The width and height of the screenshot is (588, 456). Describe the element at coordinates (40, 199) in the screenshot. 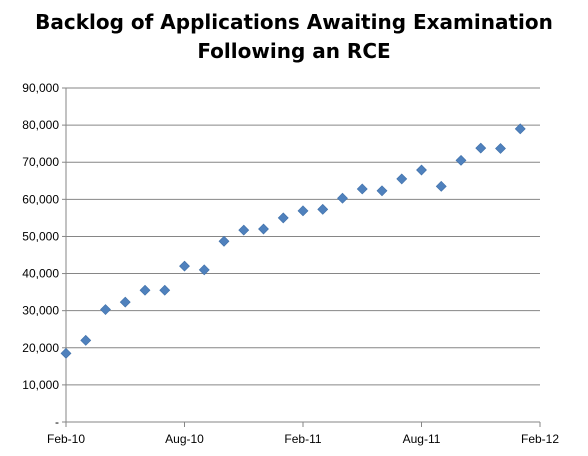

I see `y-tick-label: 60,000` at that location.